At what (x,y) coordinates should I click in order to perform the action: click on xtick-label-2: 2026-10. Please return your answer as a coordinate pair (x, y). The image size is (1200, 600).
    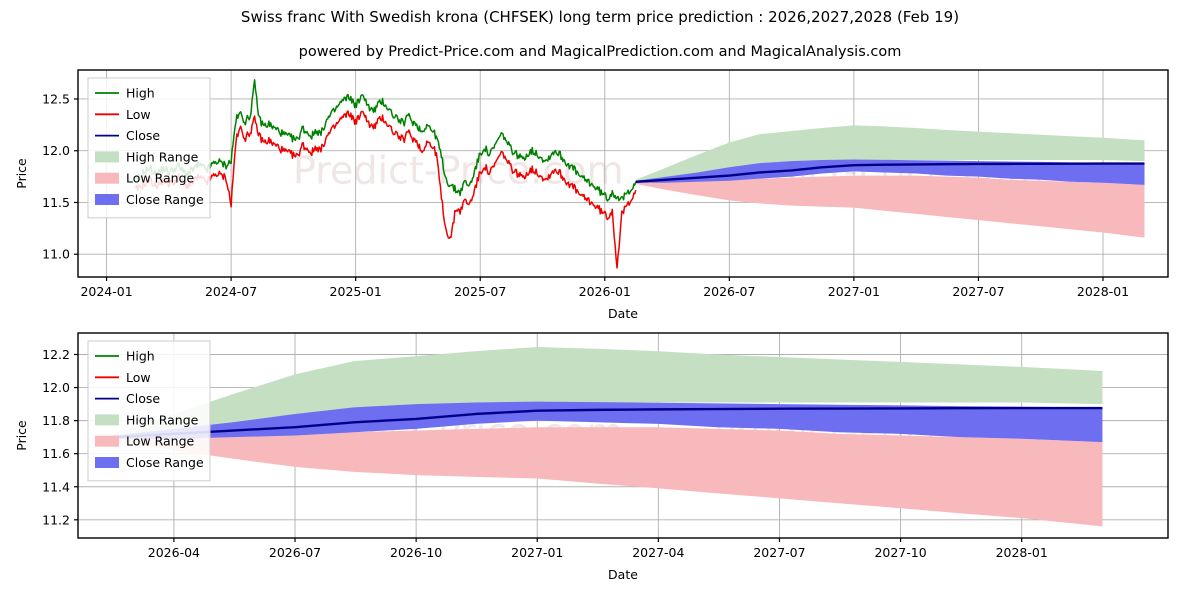
    Looking at the image, I should click on (416, 552).